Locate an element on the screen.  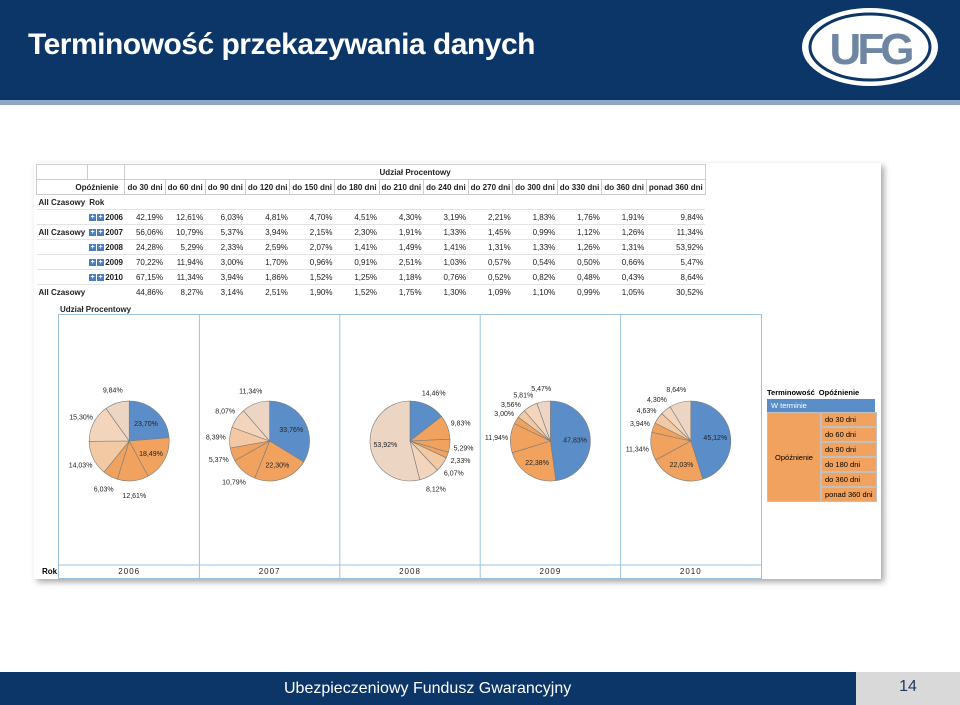
year-cell: + +2006 is located at coordinates (106, 217).